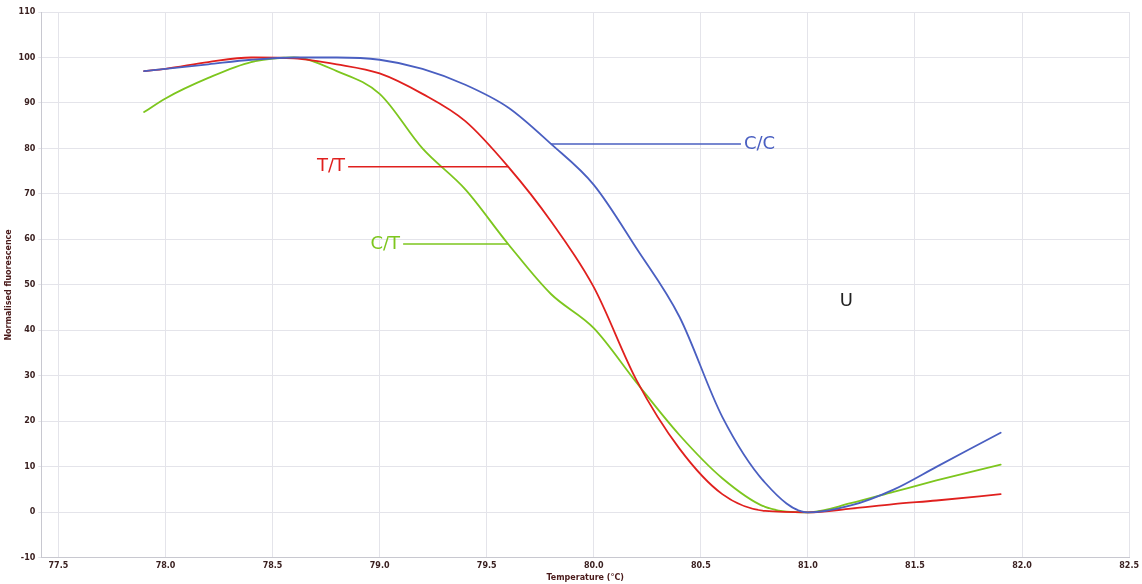  What do you see at coordinates (27, 12) in the screenshot?
I see `y-tick-label: 110` at bounding box center [27, 12].